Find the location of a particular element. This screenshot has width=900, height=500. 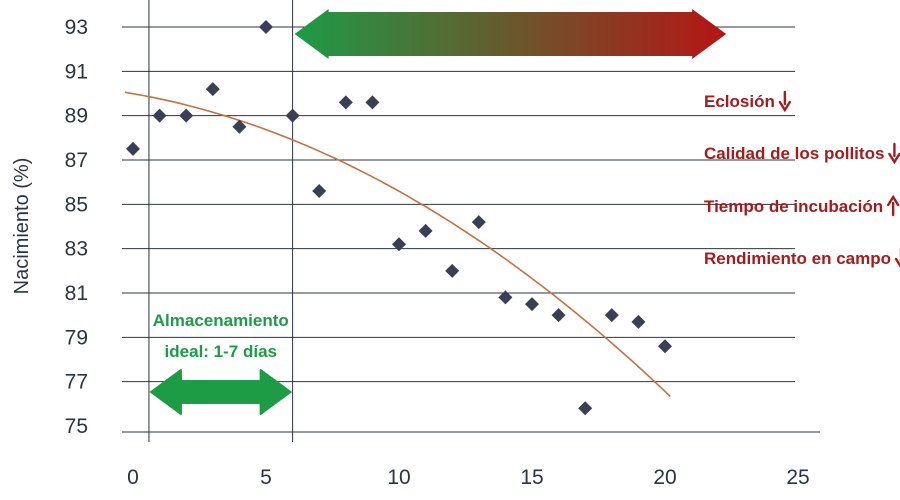

effect-label: Rendimiento en campo is located at coordinates (797, 258).